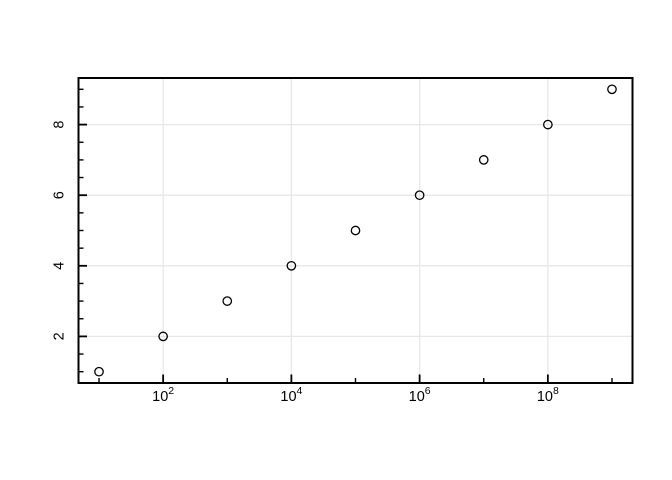 This screenshot has height=480, width=672. Describe the element at coordinates (171, 391) in the screenshot. I see `x-tick-label-exponent: 2` at that location.